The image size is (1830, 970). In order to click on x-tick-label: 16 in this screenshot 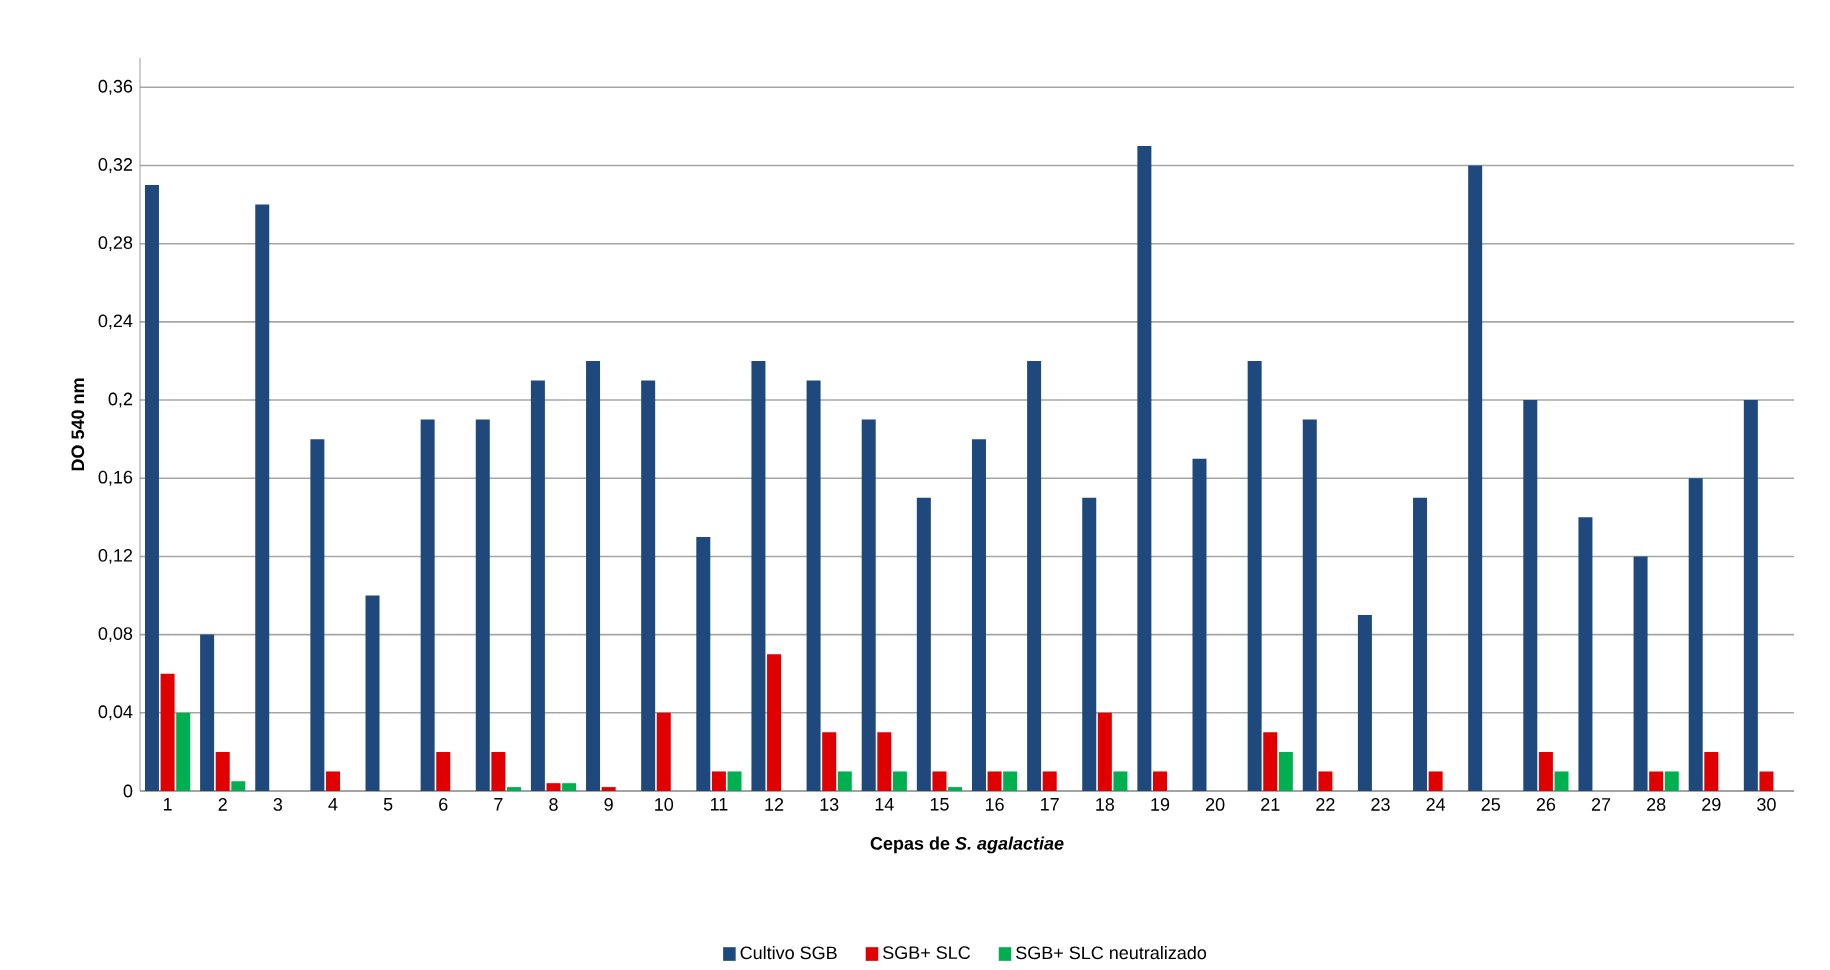, I will do `click(994, 804)`.